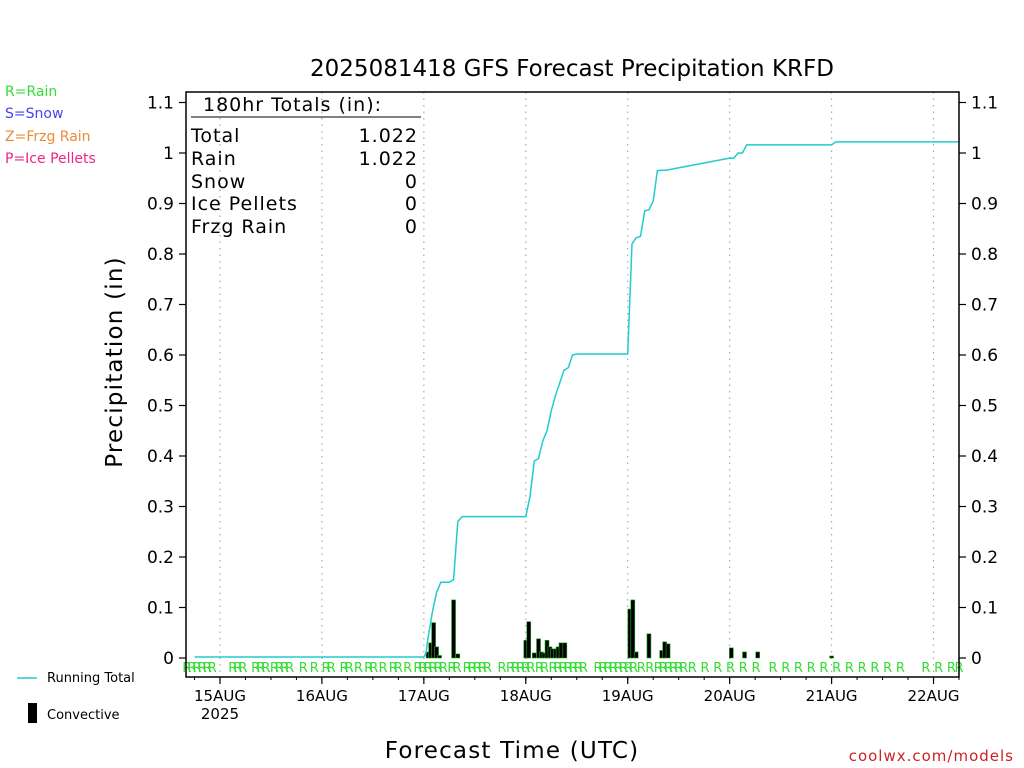 The image size is (1024, 768). What do you see at coordinates (984, 356) in the screenshot?
I see `y-tick-label-right: 0.6` at bounding box center [984, 356].